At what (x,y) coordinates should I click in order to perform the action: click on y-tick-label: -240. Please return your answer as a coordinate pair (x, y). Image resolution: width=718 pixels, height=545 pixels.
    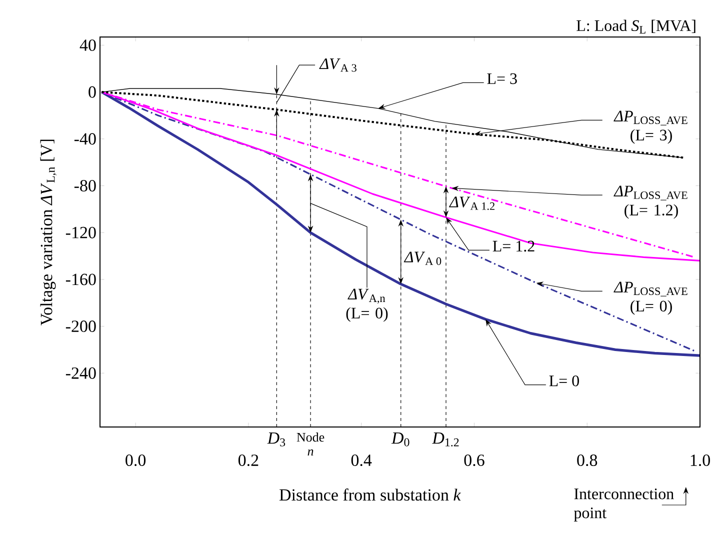
    Looking at the image, I should click on (81, 373).